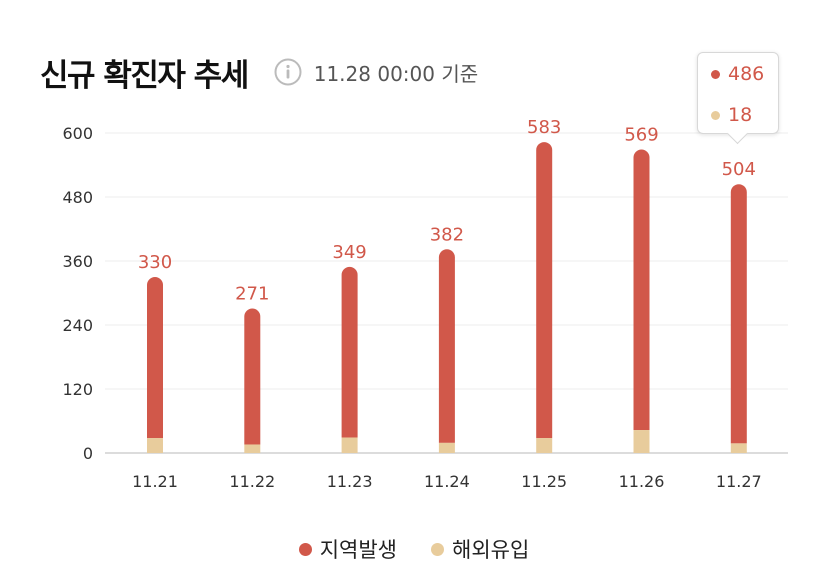  I want to click on basis-time: 11.28 00:00 기준, so click(396, 73).